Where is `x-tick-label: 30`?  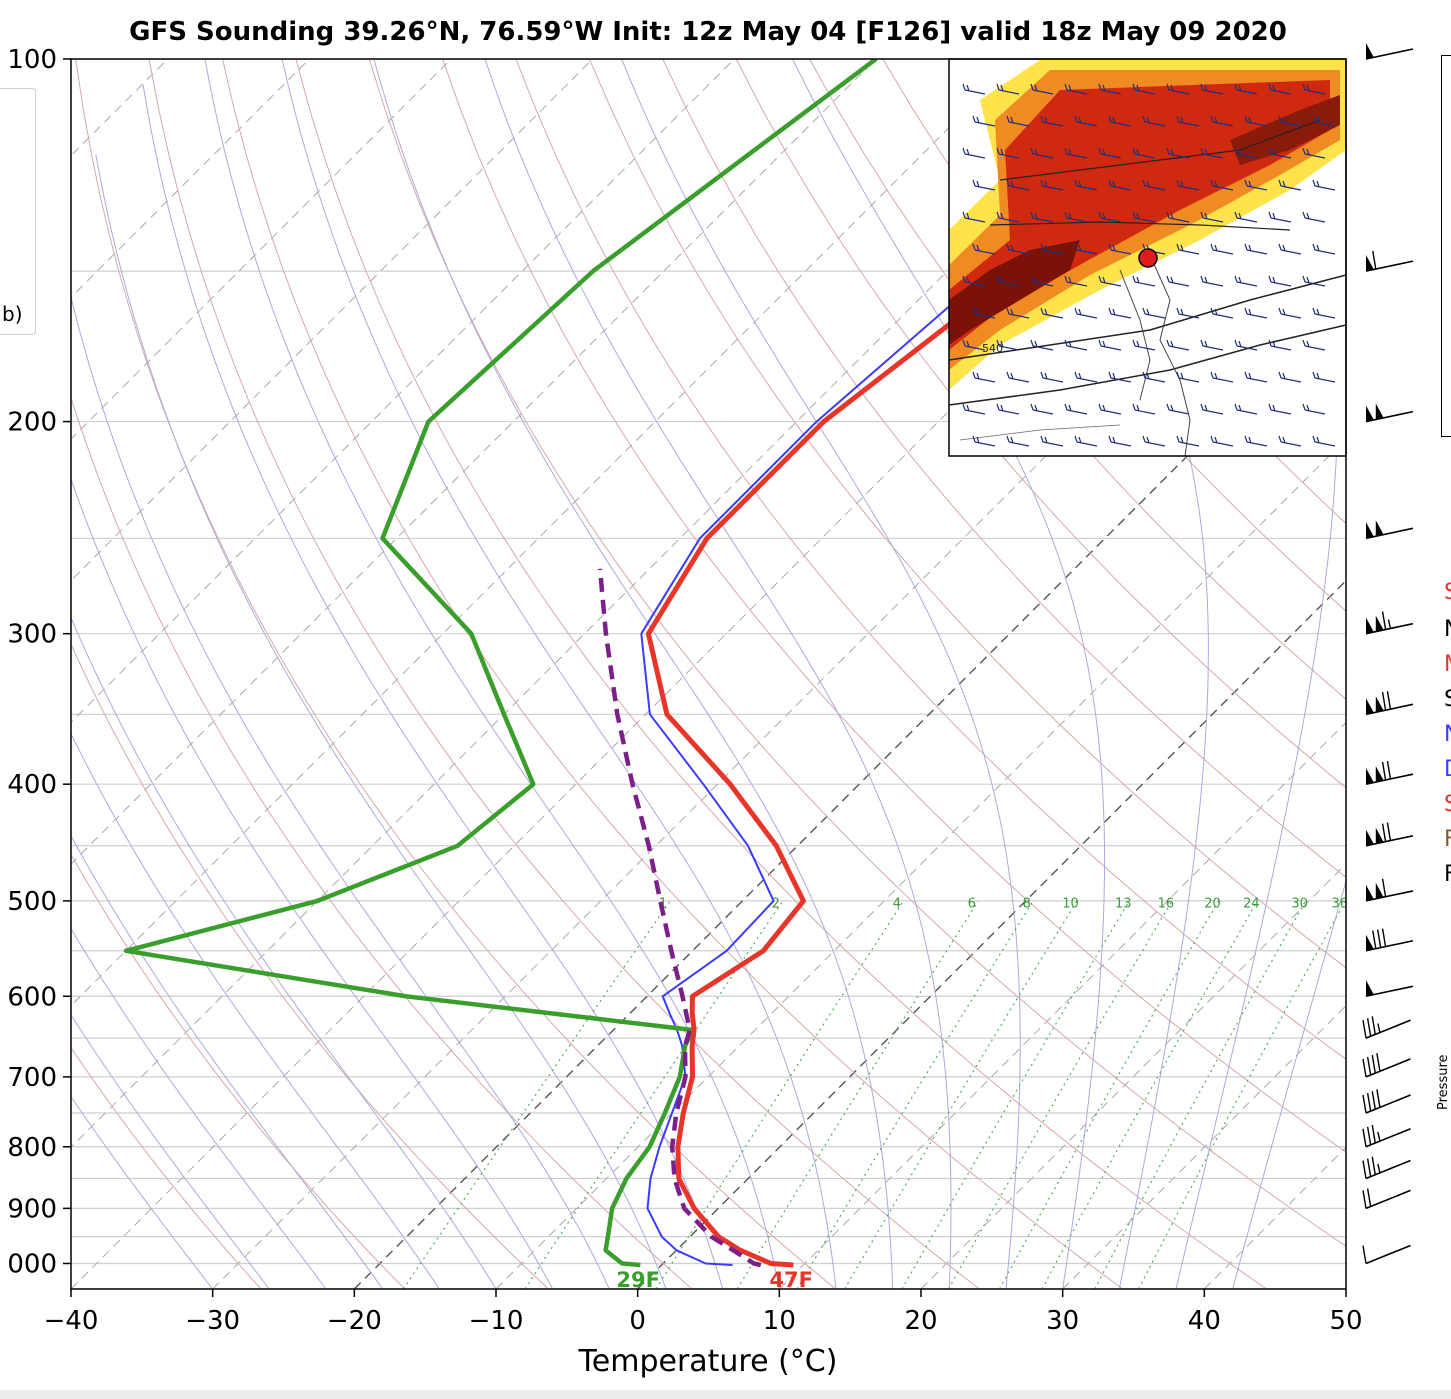 x-tick-label: 30 is located at coordinates (1062, 1321).